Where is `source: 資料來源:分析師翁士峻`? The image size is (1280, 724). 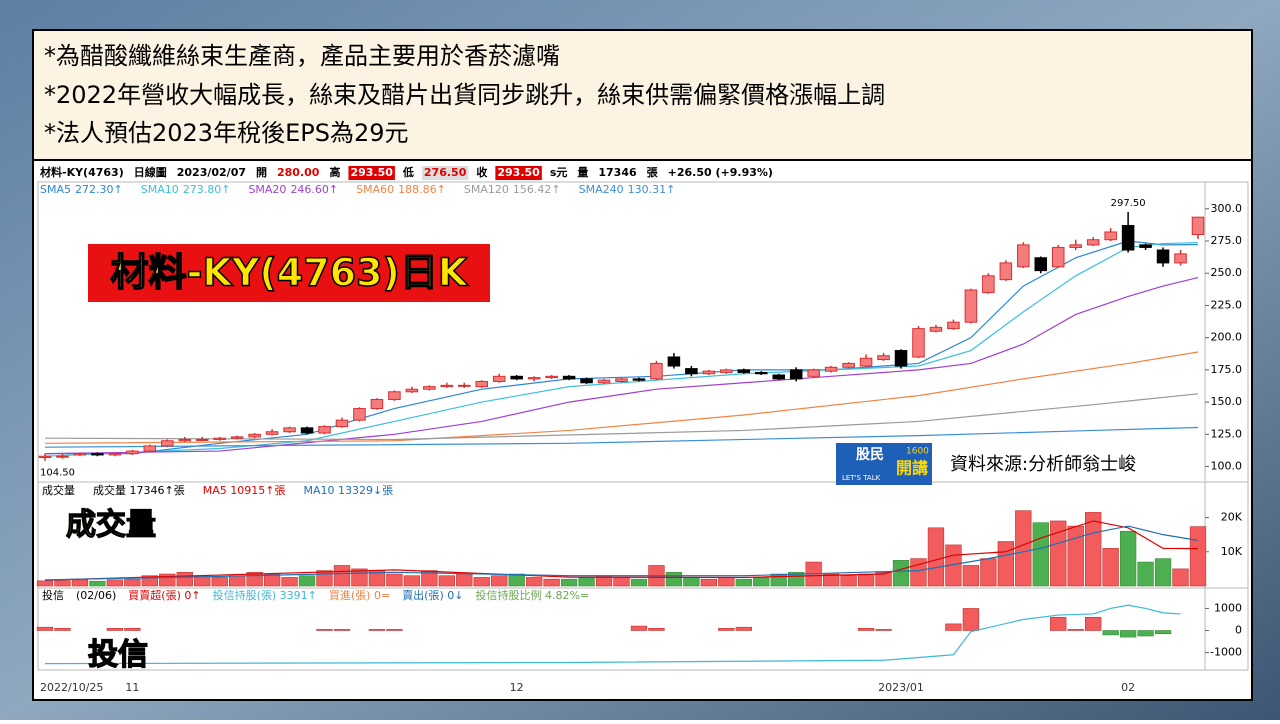
source: 資料來源:分析師翁士峻 is located at coordinates (1043, 464).